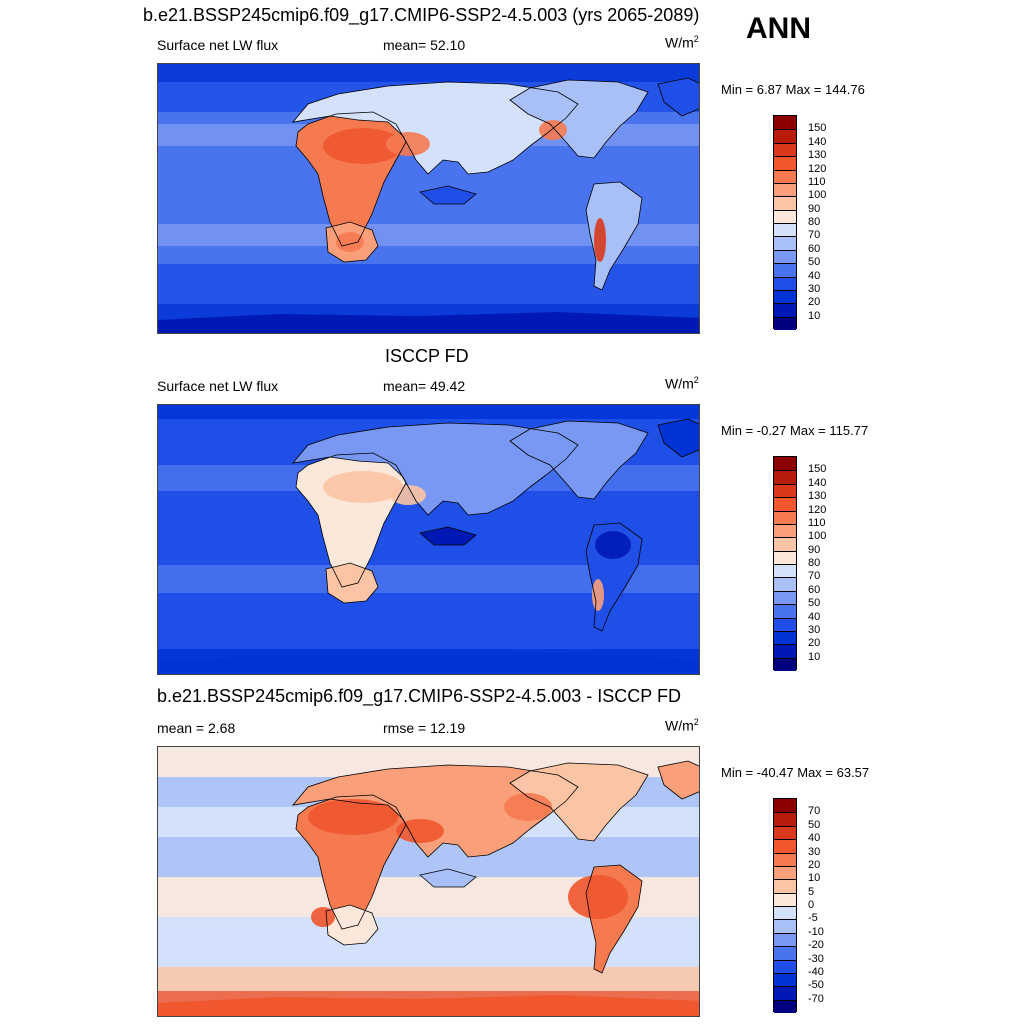 This screenshot has width=1024, height=1024. I want to click on map-obs, so click(428, 539).